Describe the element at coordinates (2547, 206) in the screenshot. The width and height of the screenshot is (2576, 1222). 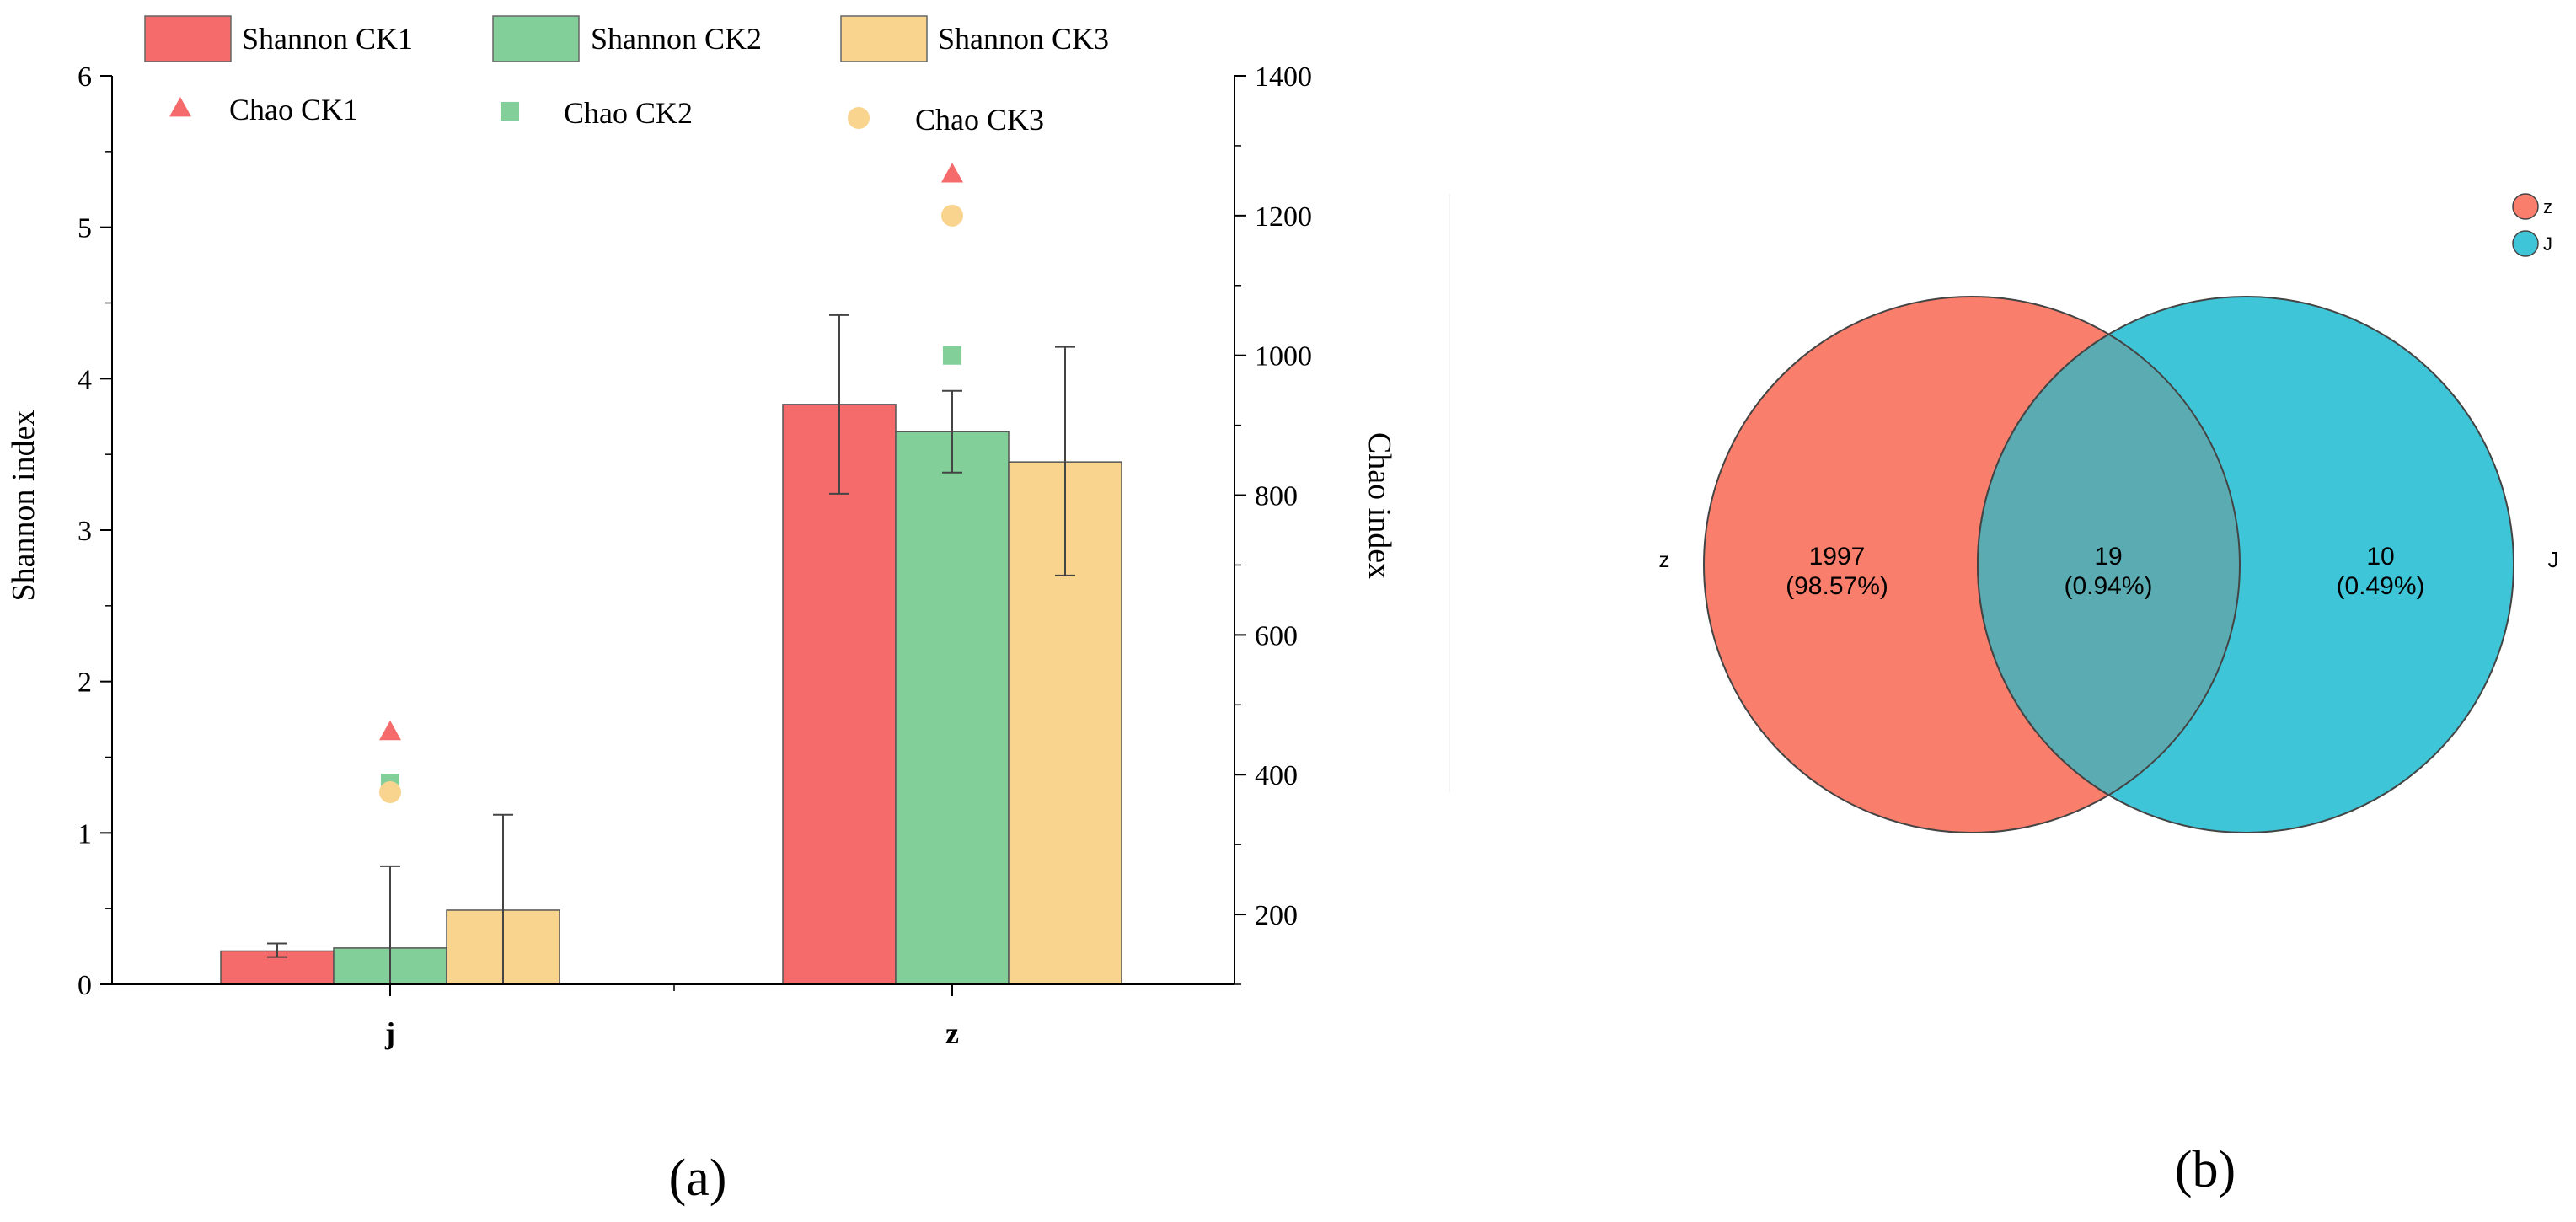
I see `venn-legend-label-z: z` at that location.